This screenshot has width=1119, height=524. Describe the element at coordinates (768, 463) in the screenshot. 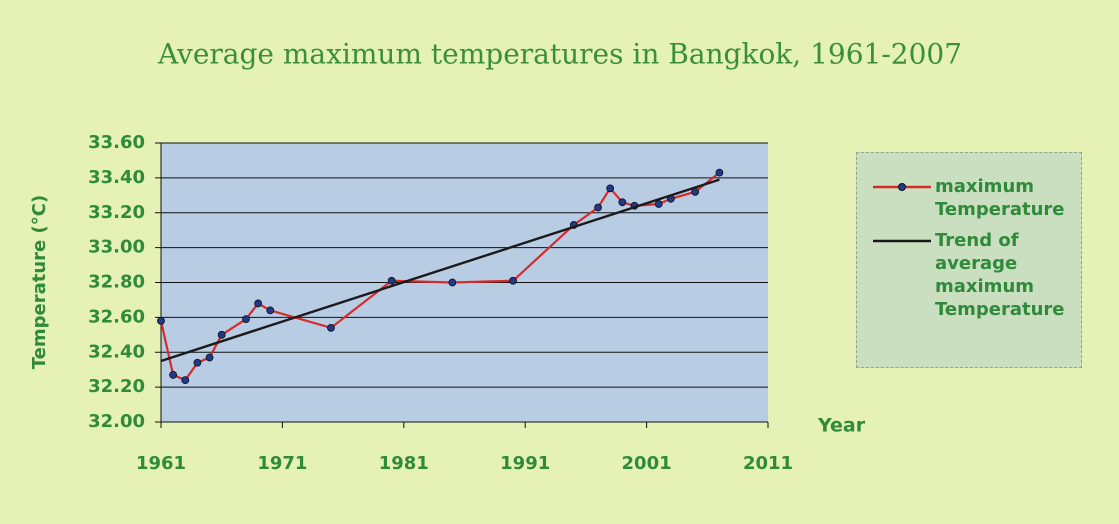

I see `x-tick-label: 2011` at that location.